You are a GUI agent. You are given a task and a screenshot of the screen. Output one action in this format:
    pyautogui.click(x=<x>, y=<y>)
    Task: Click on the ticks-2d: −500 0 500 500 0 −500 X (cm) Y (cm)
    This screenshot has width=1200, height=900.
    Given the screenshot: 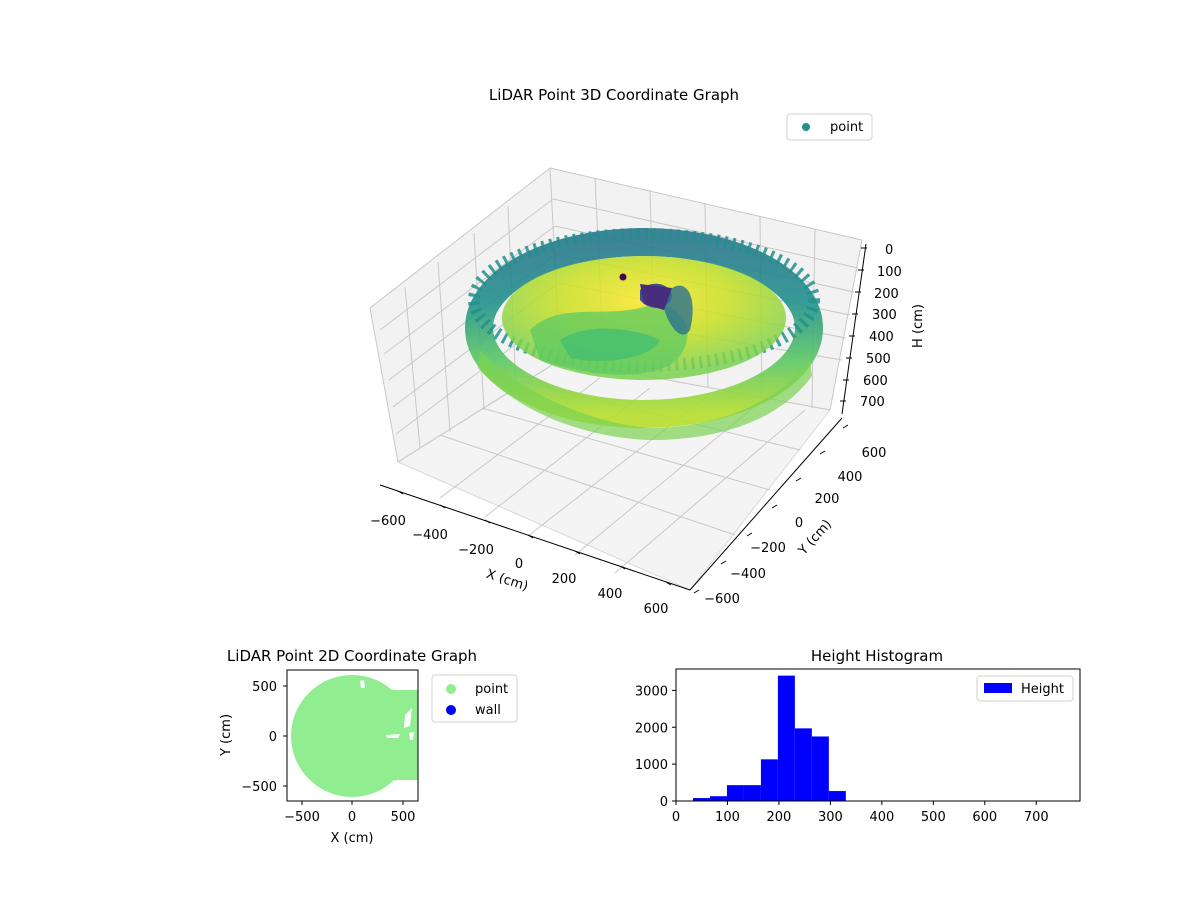 What is the action you would take?
    pyautogui.click(x=317, y=763)
    